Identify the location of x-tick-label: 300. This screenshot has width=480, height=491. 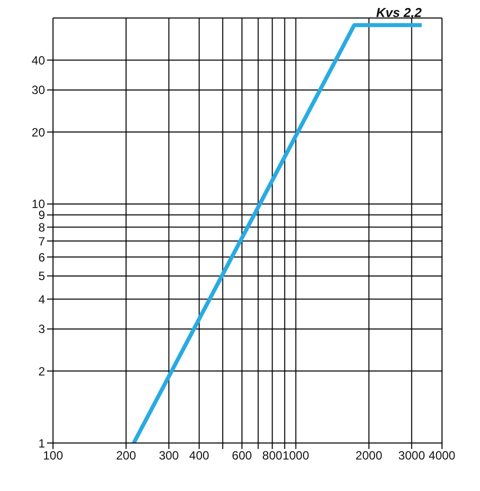
(169, 455).